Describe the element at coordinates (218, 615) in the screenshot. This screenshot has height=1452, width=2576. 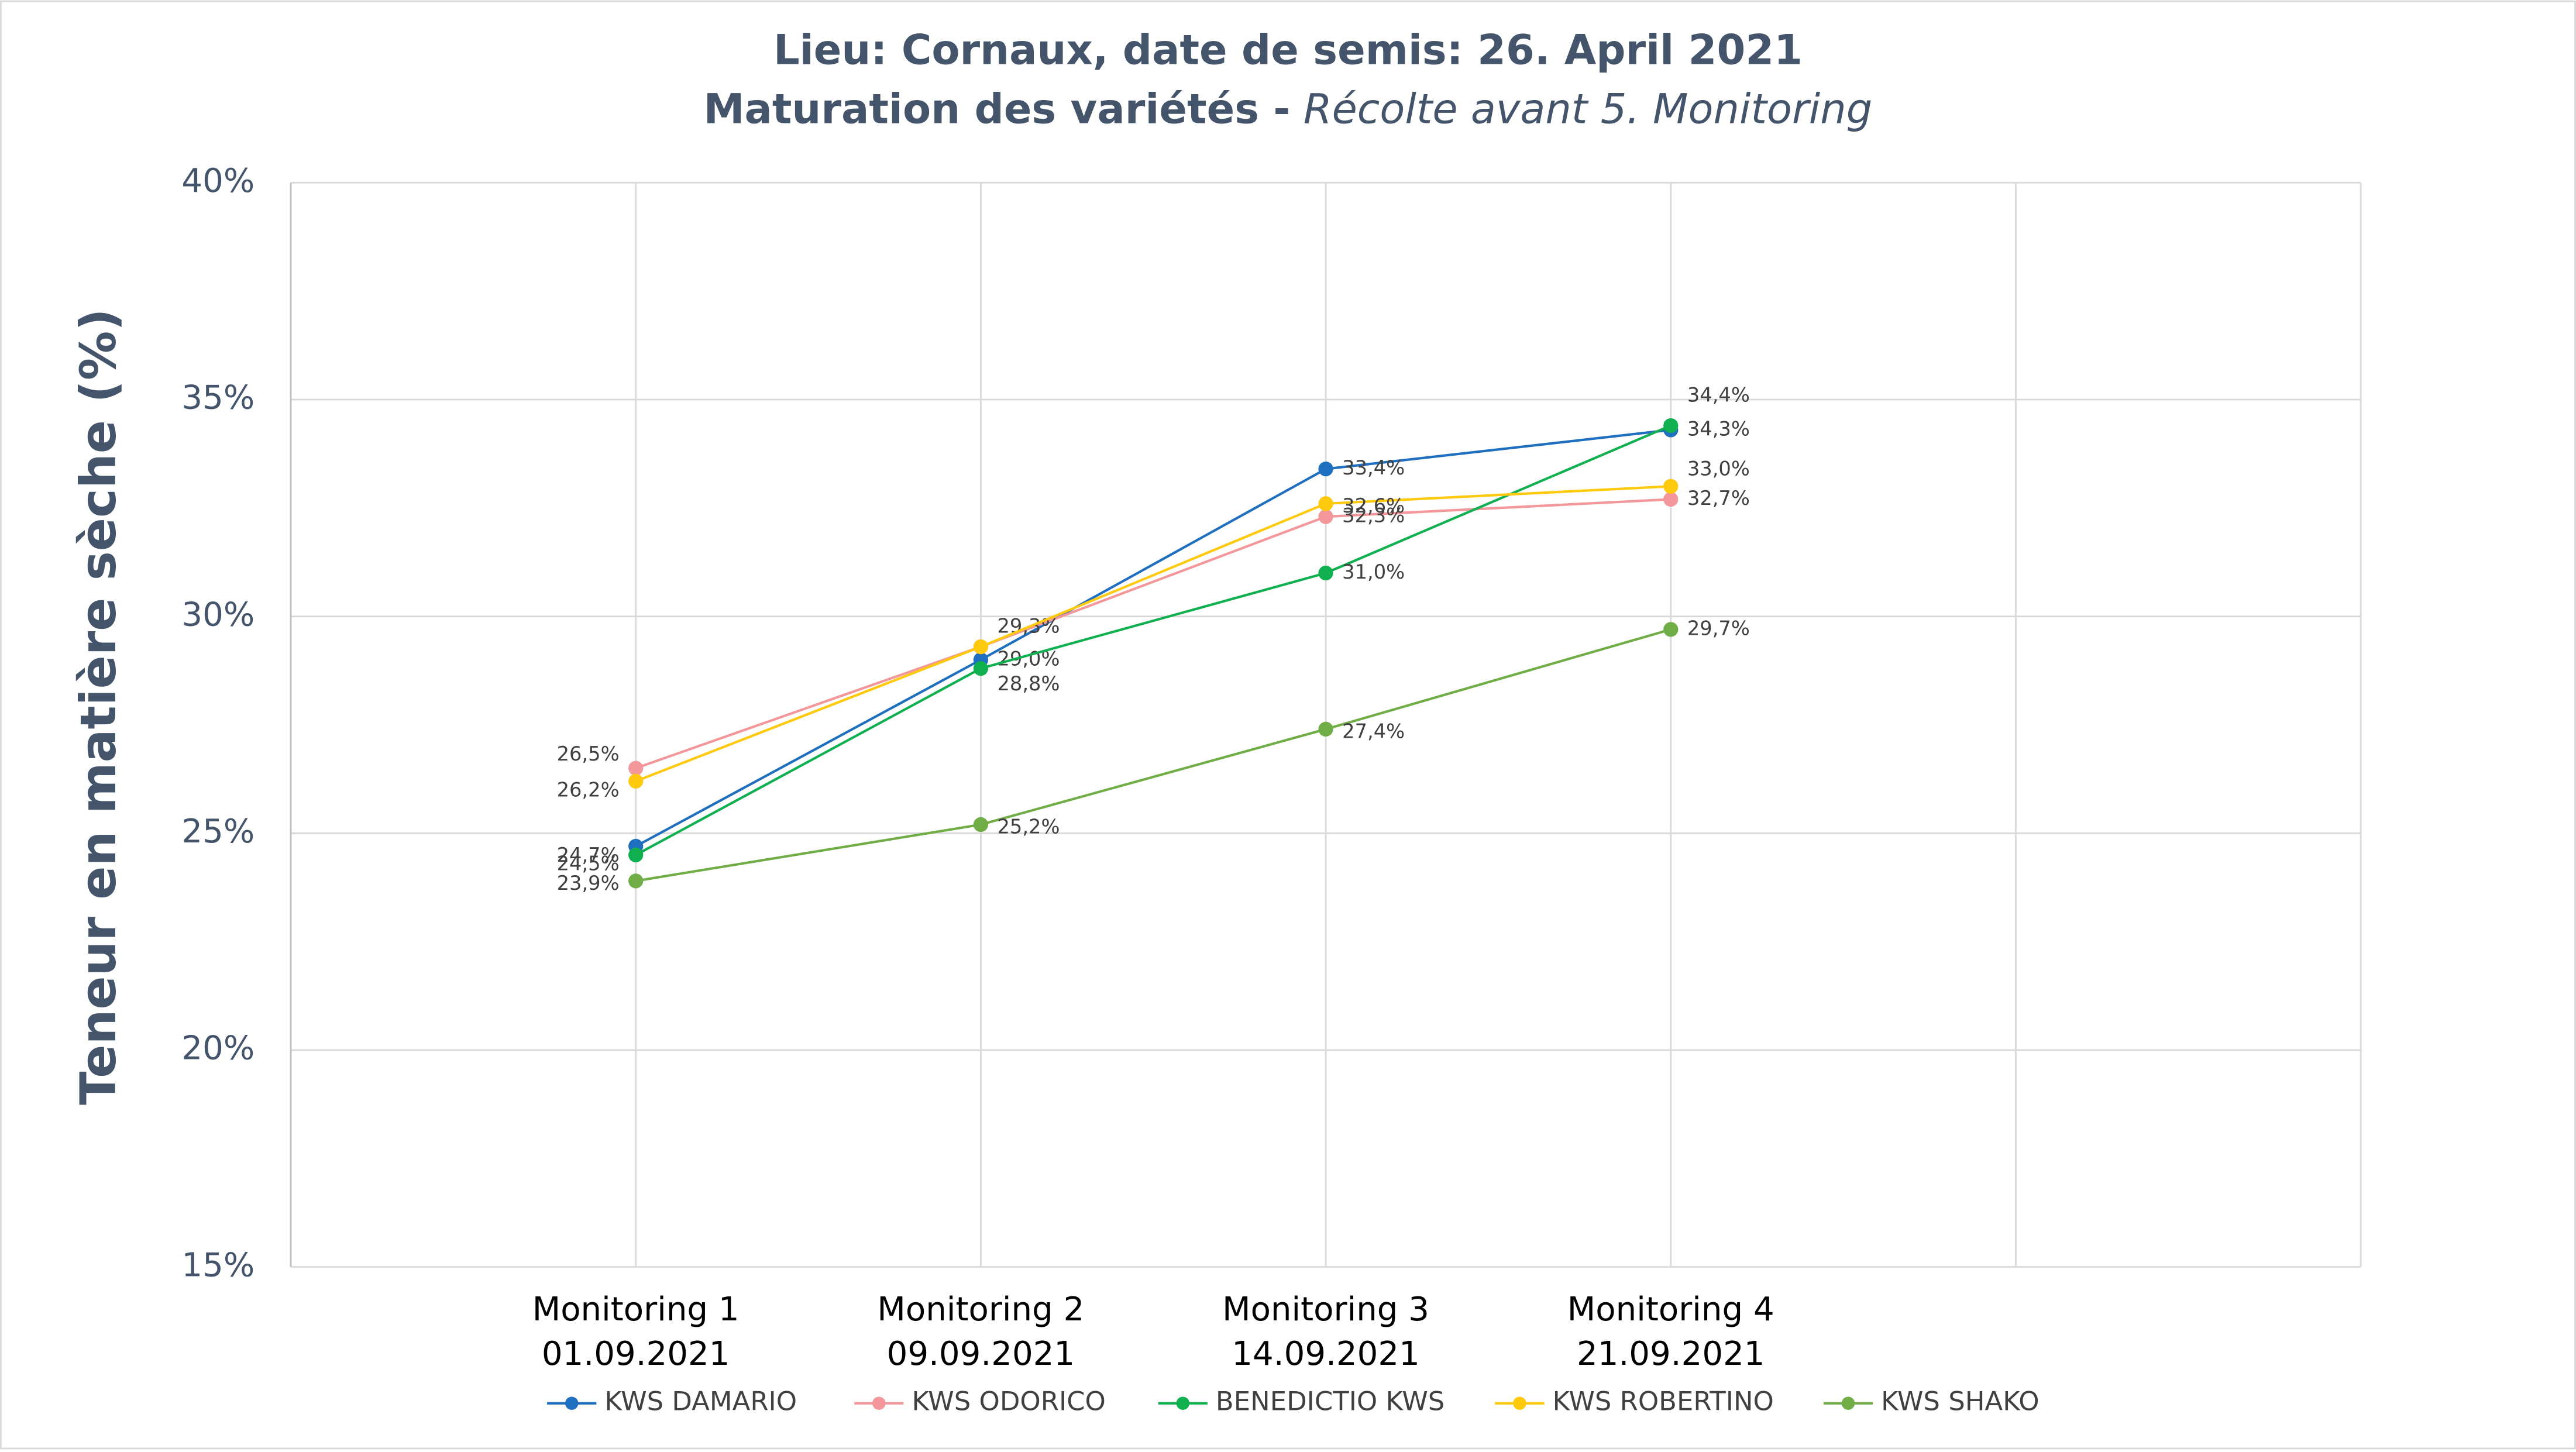
I see `y-tick-label: 30%` at that location.